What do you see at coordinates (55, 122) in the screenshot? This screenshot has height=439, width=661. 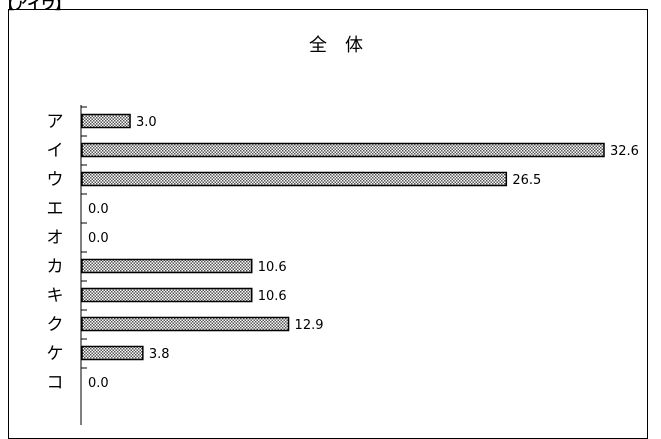 I see `category-label: ア` at bounding box center [55, 122].